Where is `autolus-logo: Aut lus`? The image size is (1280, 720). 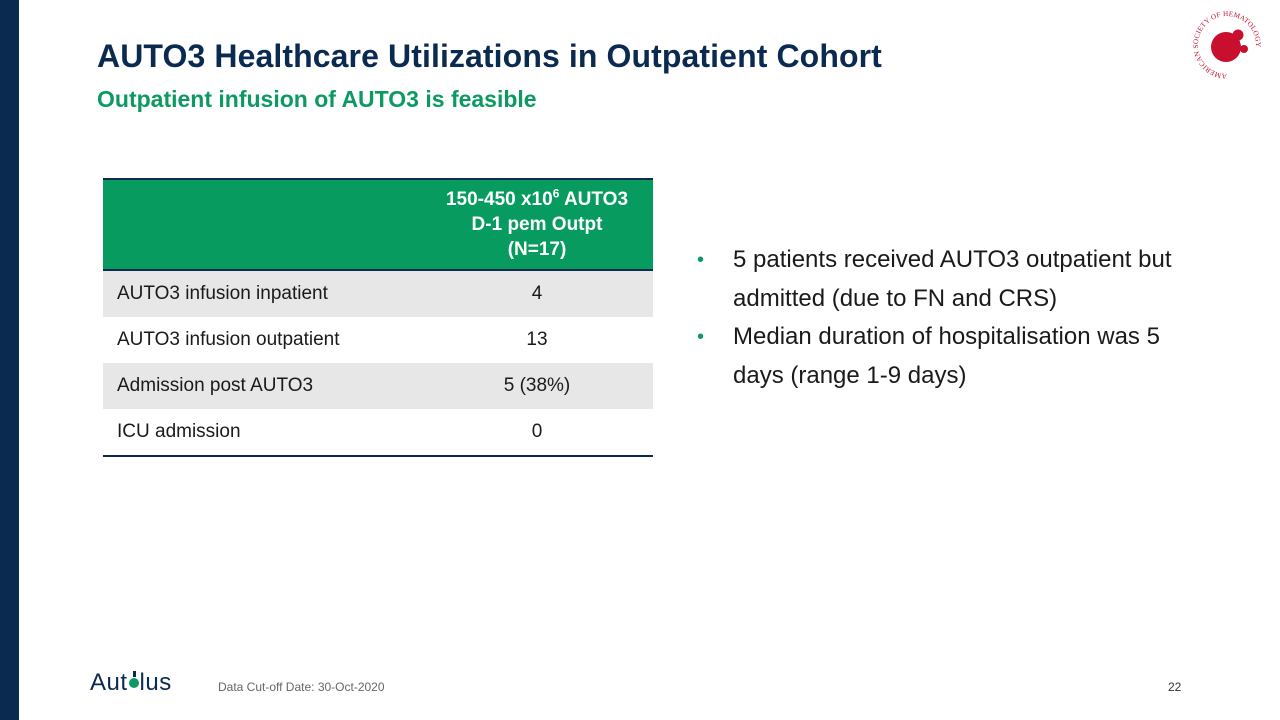
autolus-logo: Aut lus is located at coordinates (131, 682).